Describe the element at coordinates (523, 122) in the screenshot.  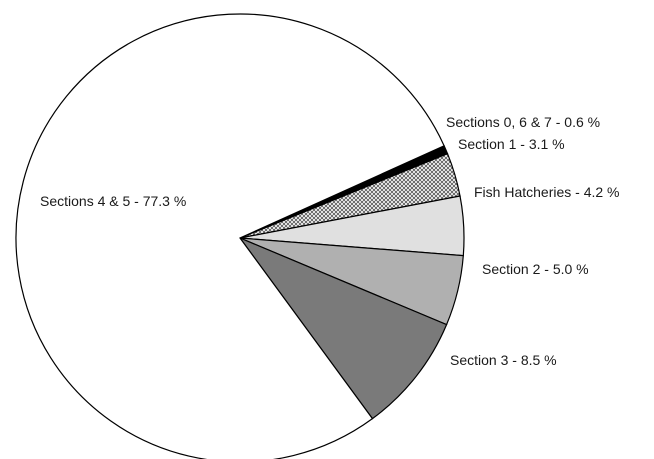
I see `slice-label-sections-0-6-7: Sections 0, 6 & 7 - 0.6 %` at that location.